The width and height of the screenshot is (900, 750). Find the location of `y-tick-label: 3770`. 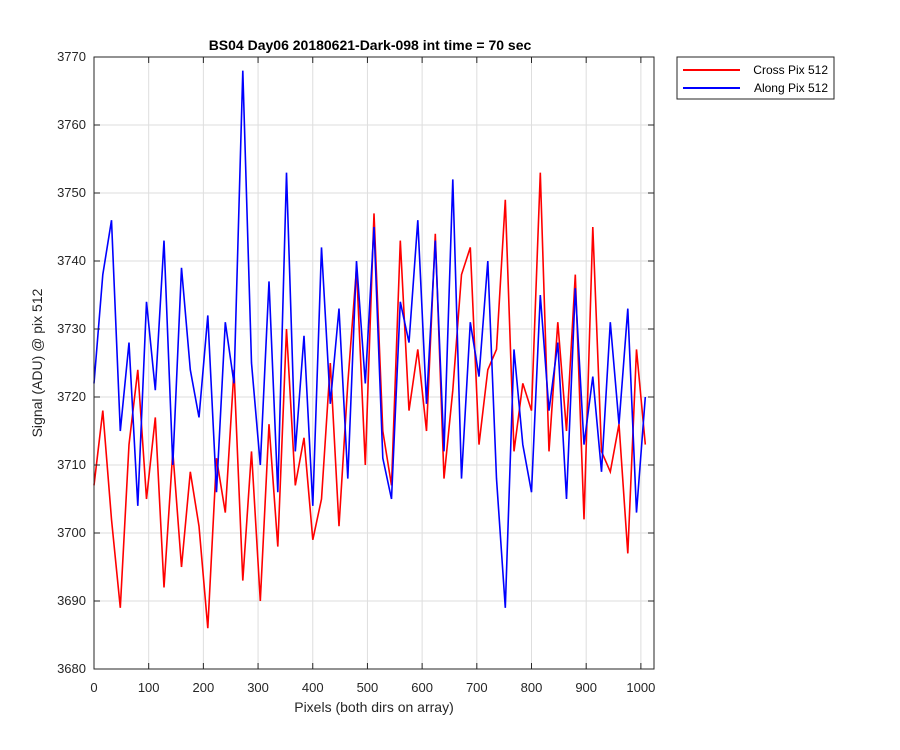

y-tick-label: 3770 is located at coordinates (71, 56).